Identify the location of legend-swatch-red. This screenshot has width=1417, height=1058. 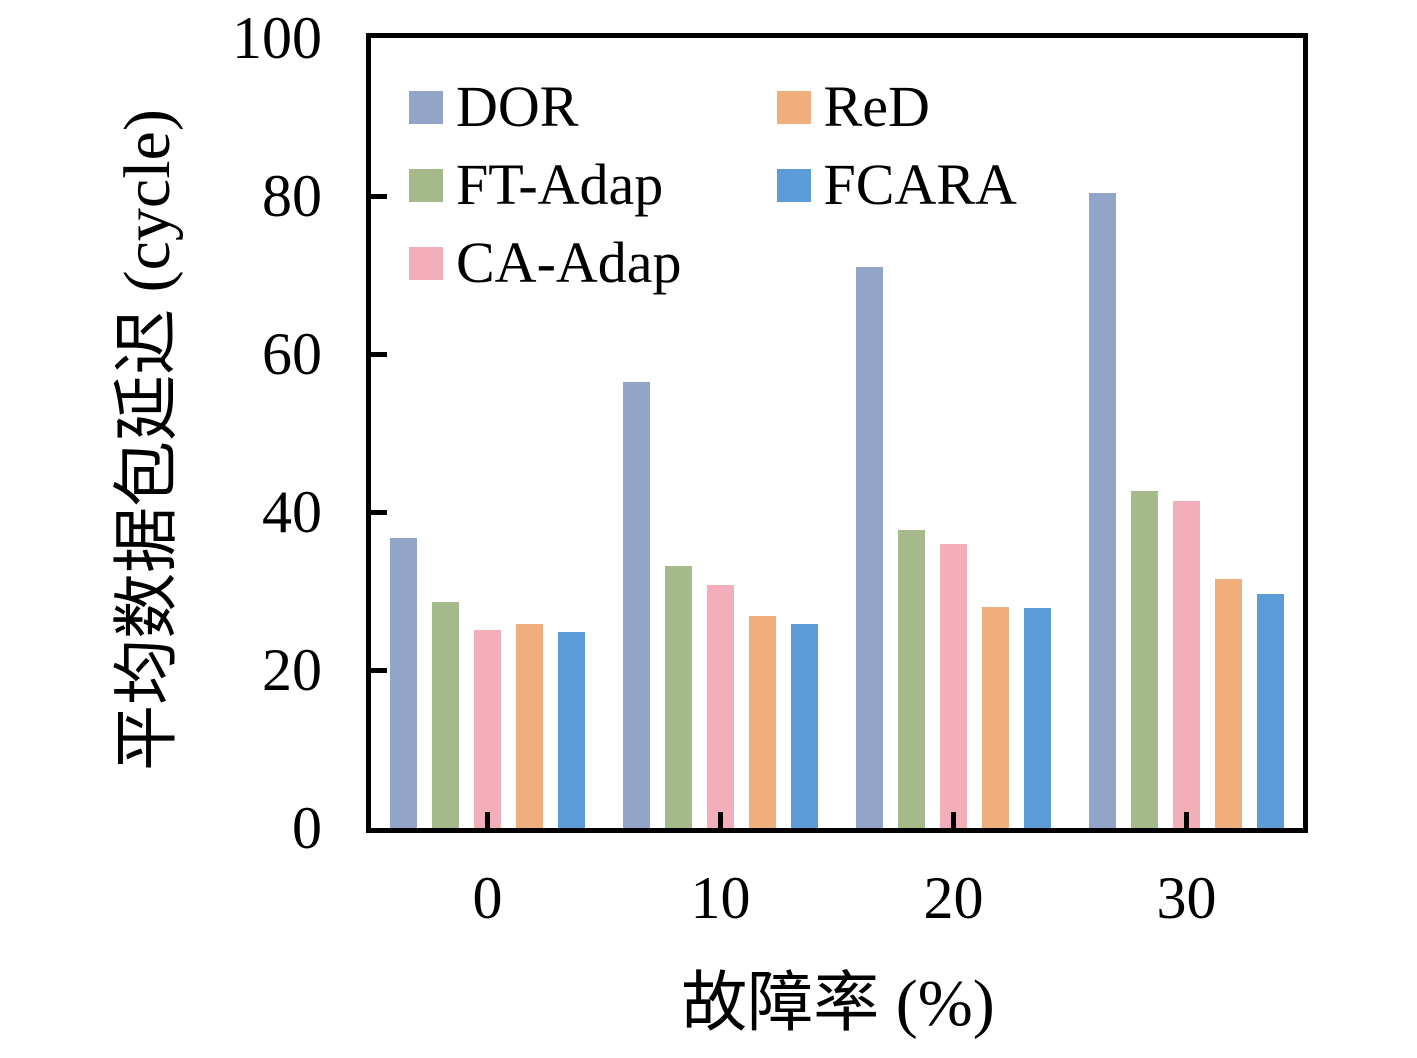
(793, 107).